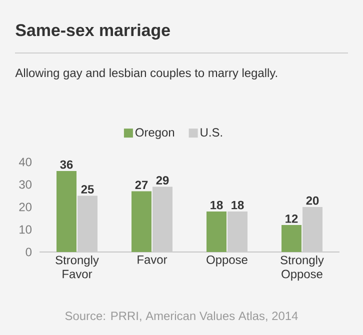  I want to click on source-note: Source: PRRI, American Values Atlas, 2014, so click(181, 316).